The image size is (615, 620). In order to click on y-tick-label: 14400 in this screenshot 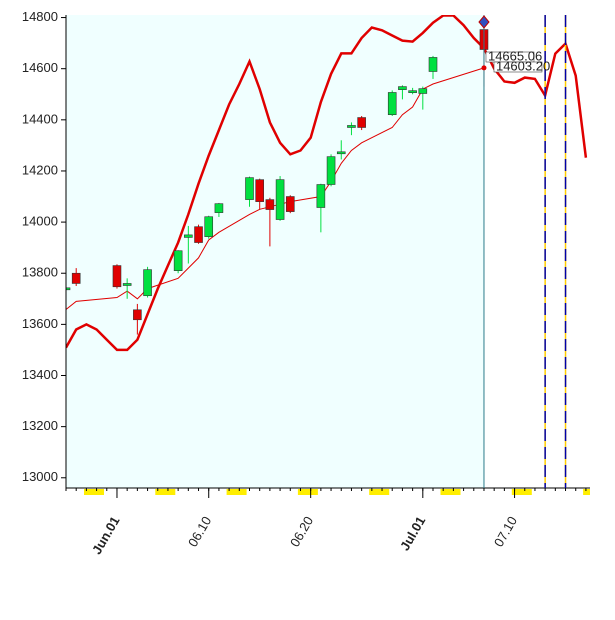, I will do `click(40, 118)`.